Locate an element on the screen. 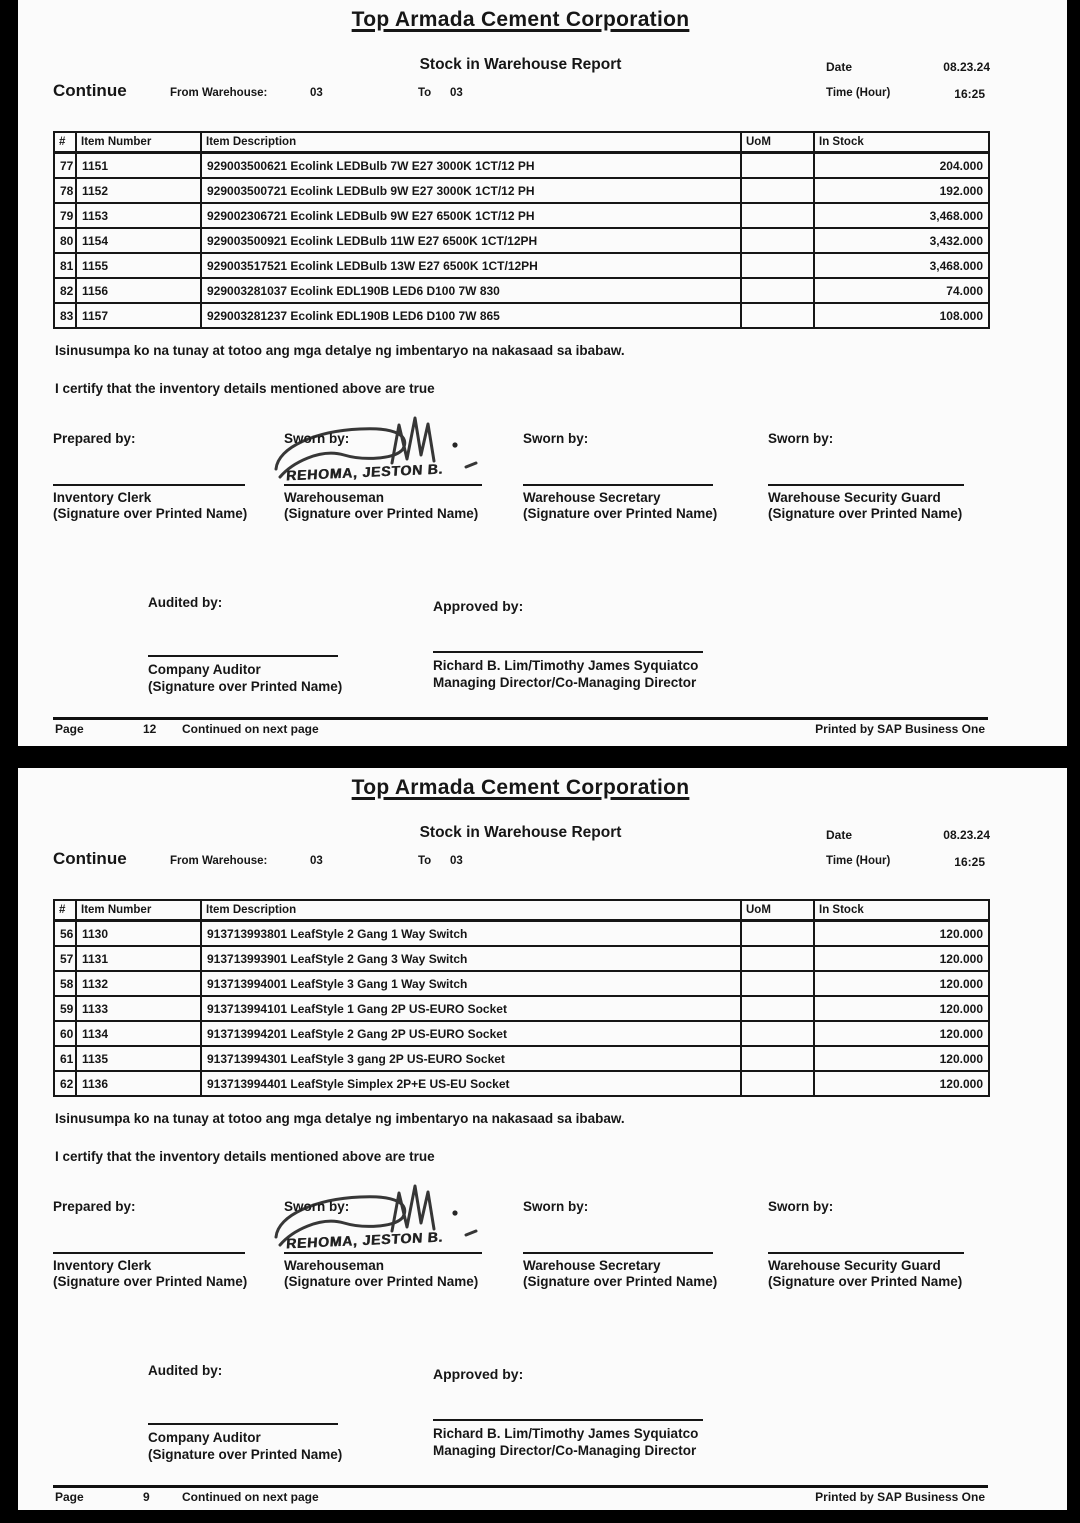  item-number-cell: 1136 is located at coordinates (138, 1083).